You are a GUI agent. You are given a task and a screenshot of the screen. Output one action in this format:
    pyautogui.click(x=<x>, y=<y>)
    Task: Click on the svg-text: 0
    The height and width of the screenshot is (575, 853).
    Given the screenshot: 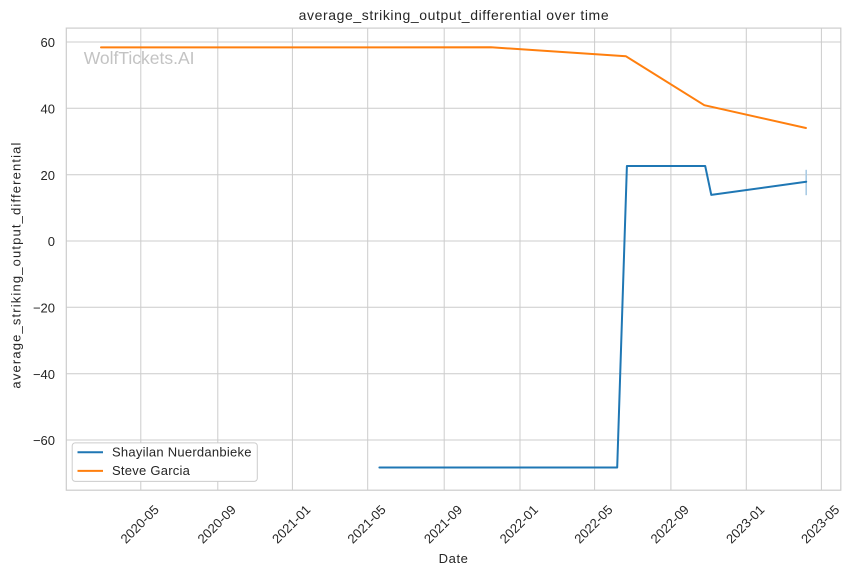 What is the action you would take?
    pyautogui.click(x=51, y=241)
    